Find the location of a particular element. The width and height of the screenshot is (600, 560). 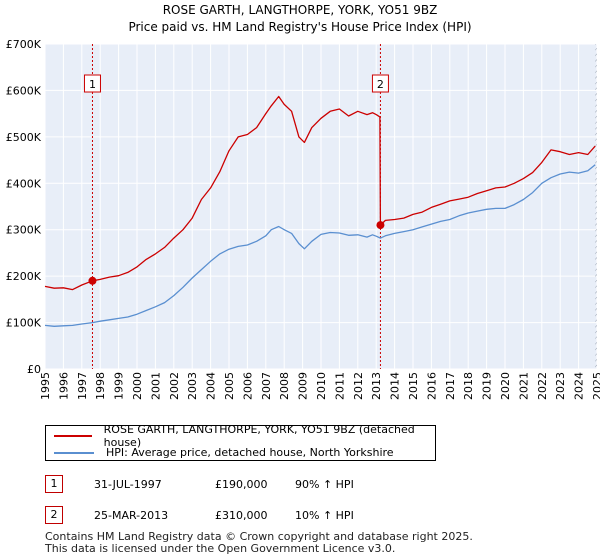

property-line-swatch is located at coordinates (73, 435).